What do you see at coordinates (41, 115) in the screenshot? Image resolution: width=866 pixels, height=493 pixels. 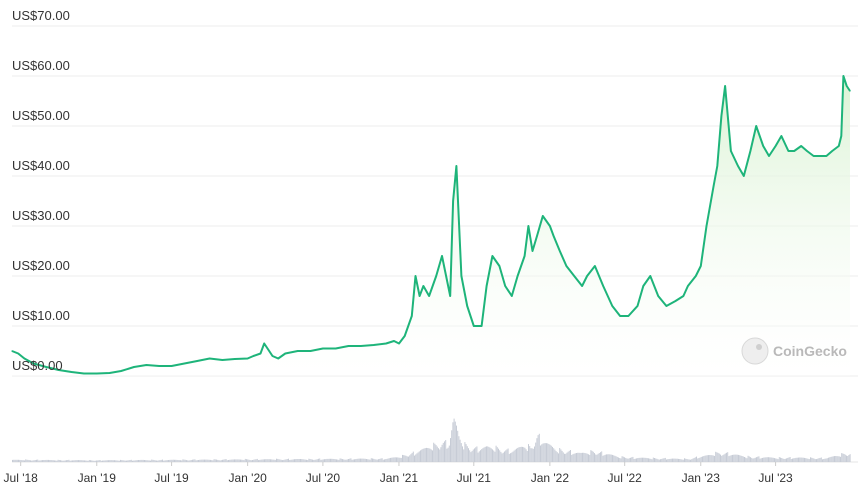 I see `y-tick-label: US$50.00` at bounding box center [41, 115].